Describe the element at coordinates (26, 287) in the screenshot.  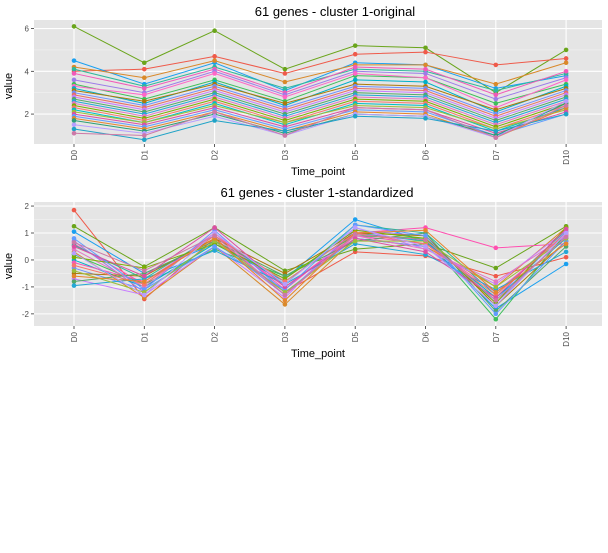
I see `y-tick-label: -1` at that location.